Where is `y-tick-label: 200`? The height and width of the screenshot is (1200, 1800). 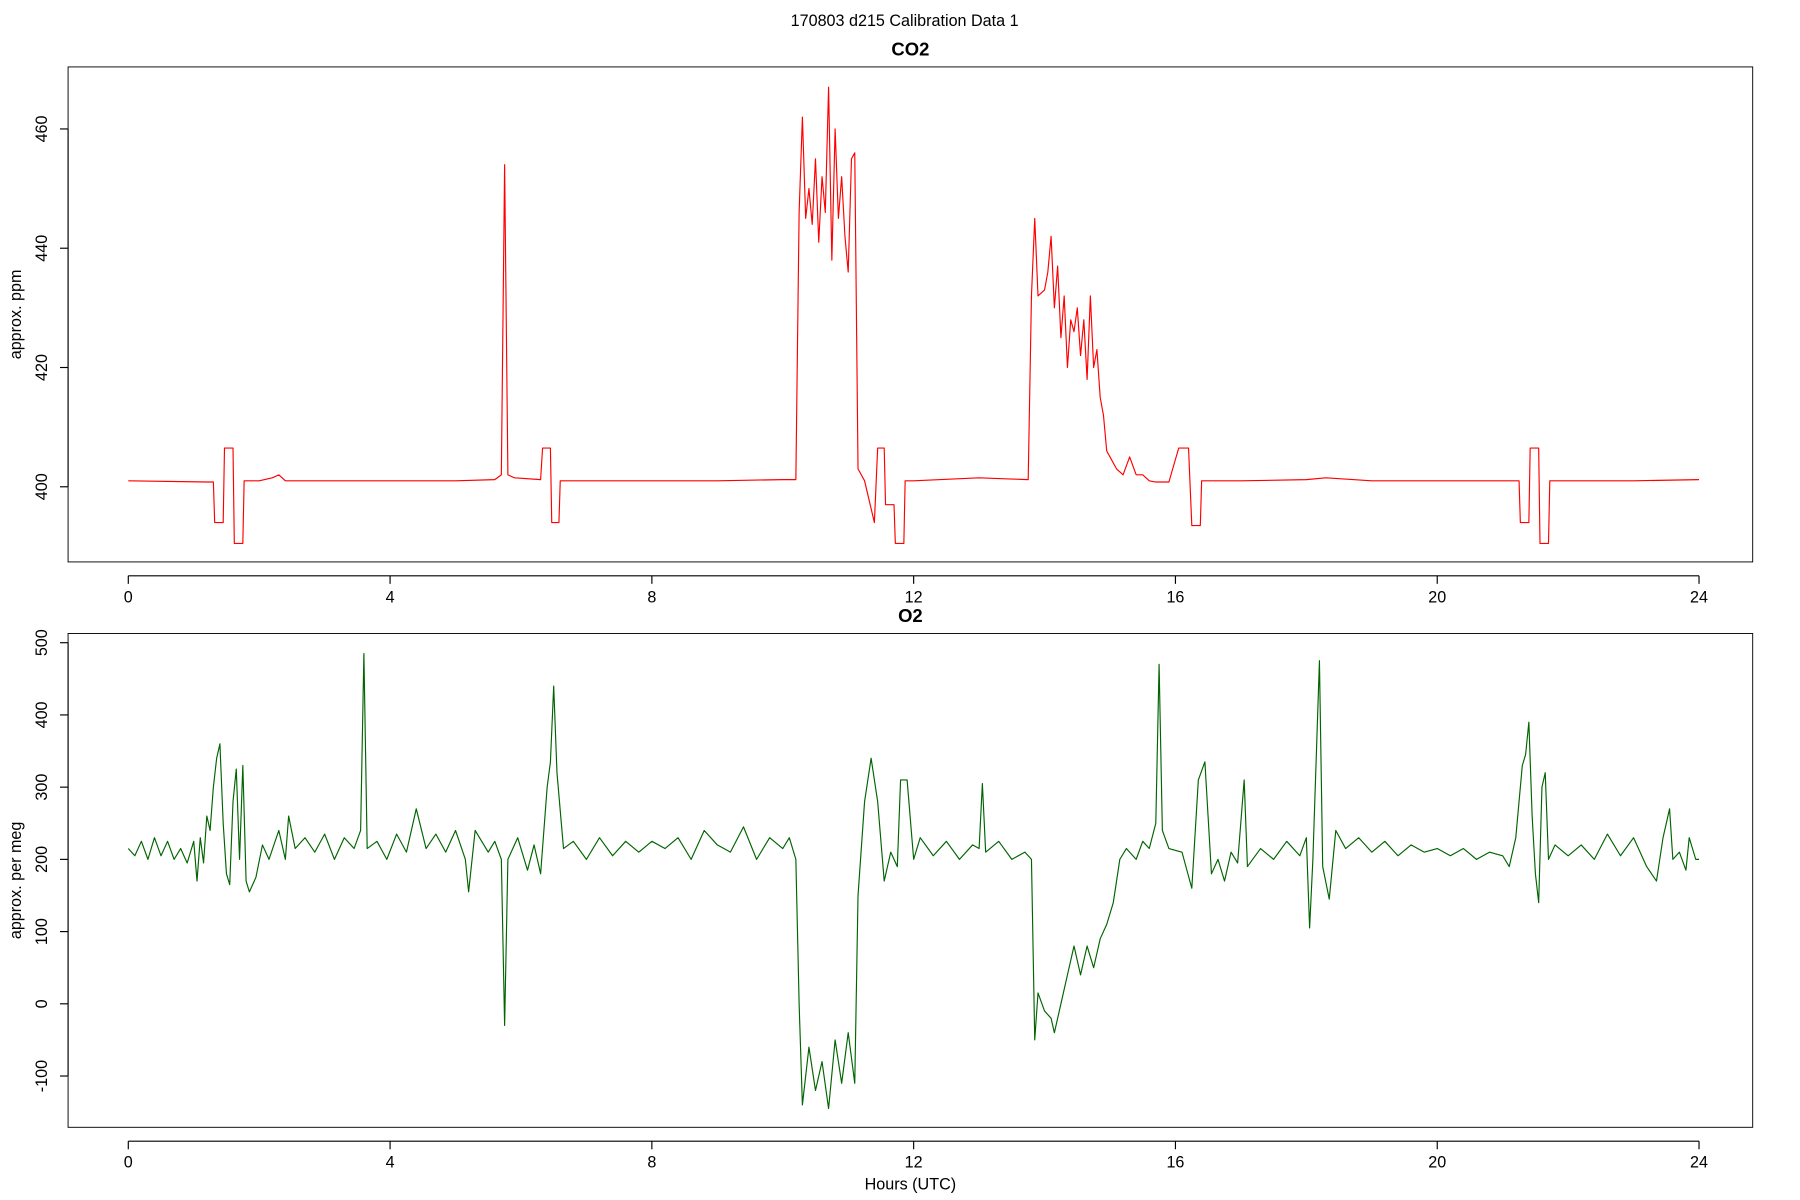
y-tick-label: 200 is located at coordinates (42, 859).